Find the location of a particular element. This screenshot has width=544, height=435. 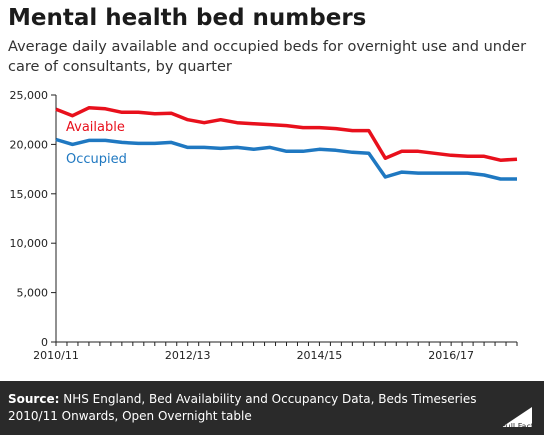

source-label: Source: is located at coordinates (34, 399).